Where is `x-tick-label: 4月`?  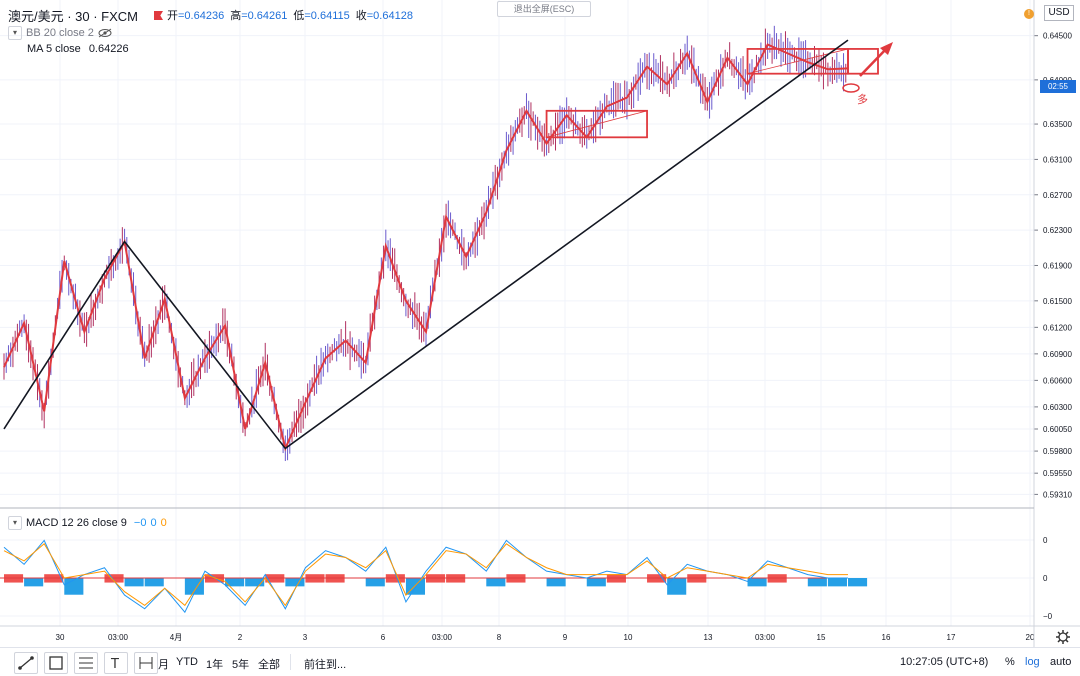 x-tick-label: 4月 is located at coordinates (176, 637).